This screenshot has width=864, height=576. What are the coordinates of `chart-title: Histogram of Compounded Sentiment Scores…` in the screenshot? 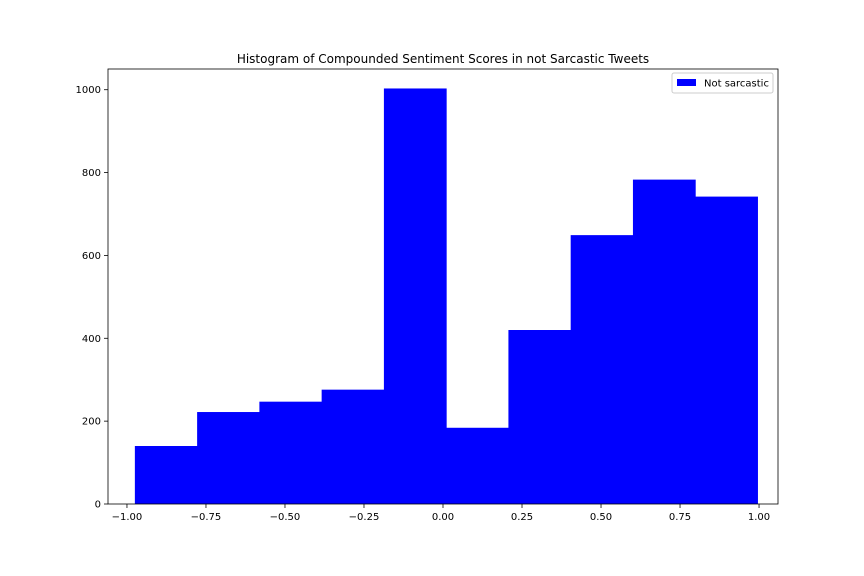 It's located at (443, 59).